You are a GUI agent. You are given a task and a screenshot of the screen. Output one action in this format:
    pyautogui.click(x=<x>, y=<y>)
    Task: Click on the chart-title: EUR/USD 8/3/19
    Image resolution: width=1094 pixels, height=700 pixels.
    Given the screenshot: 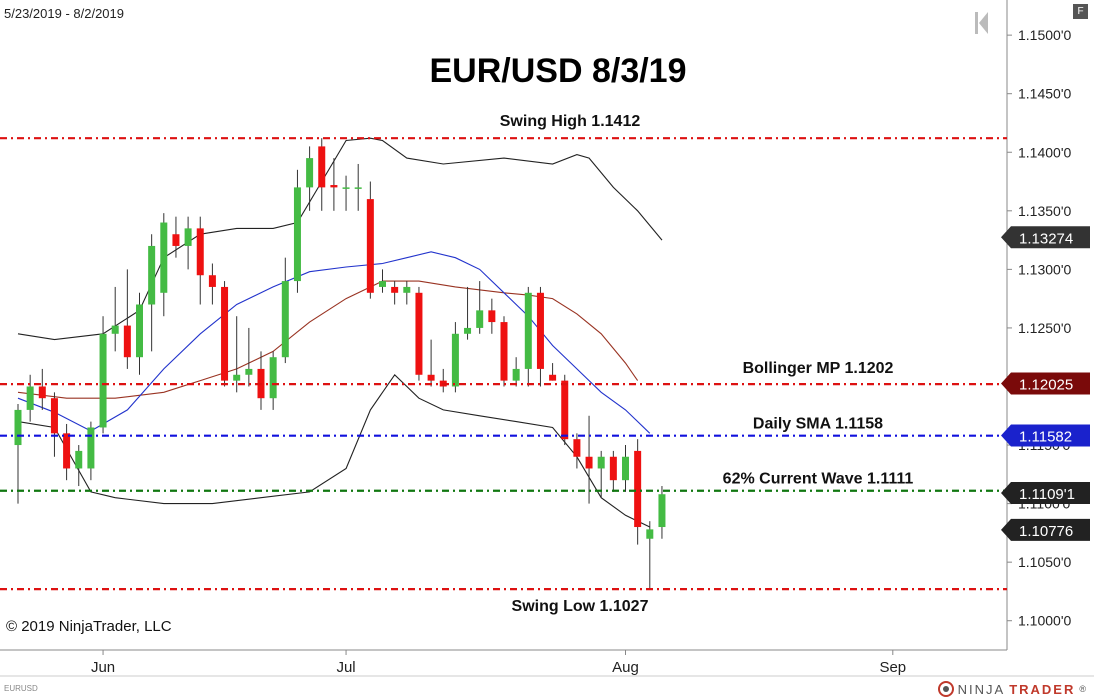 What is the action you would take?
    pyautogui.click(x=558, y=71)
    